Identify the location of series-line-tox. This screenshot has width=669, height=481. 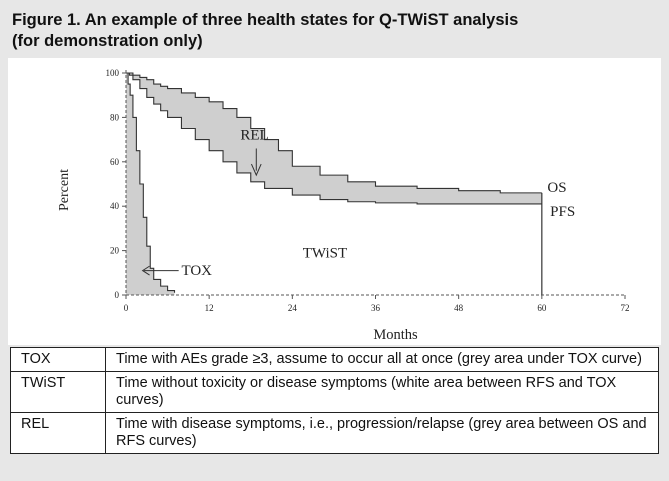
(151, 182).